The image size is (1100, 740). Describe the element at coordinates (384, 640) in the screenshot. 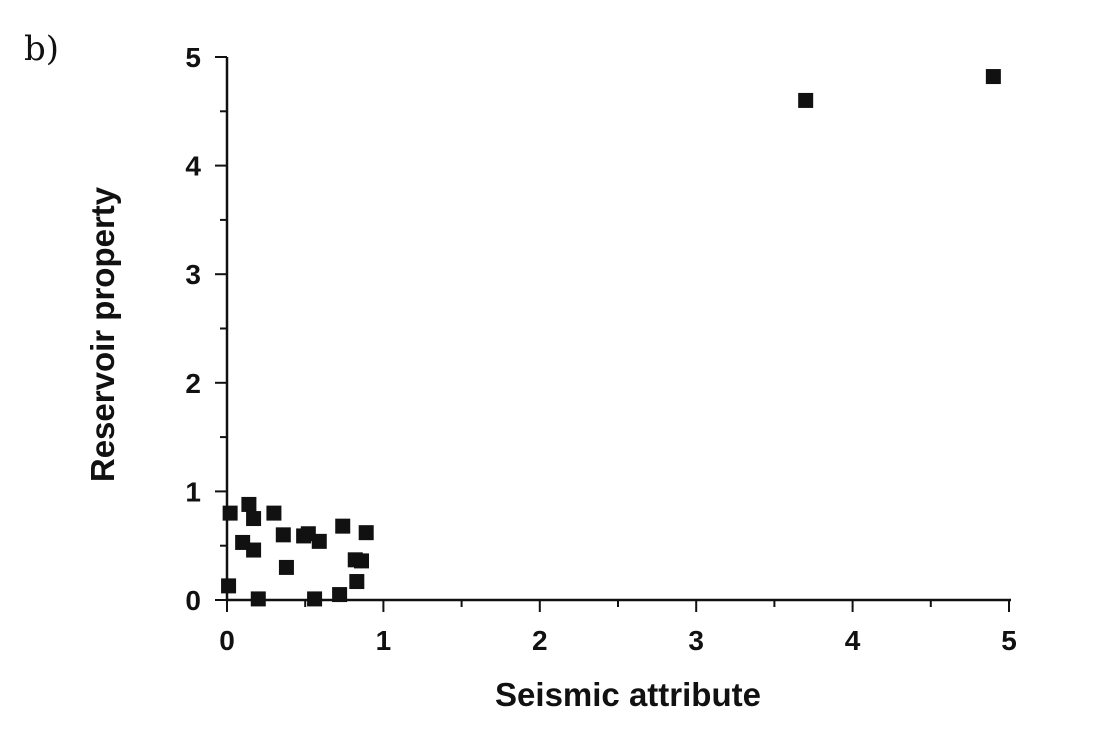

I see `x-tick-label: 1` at that location.